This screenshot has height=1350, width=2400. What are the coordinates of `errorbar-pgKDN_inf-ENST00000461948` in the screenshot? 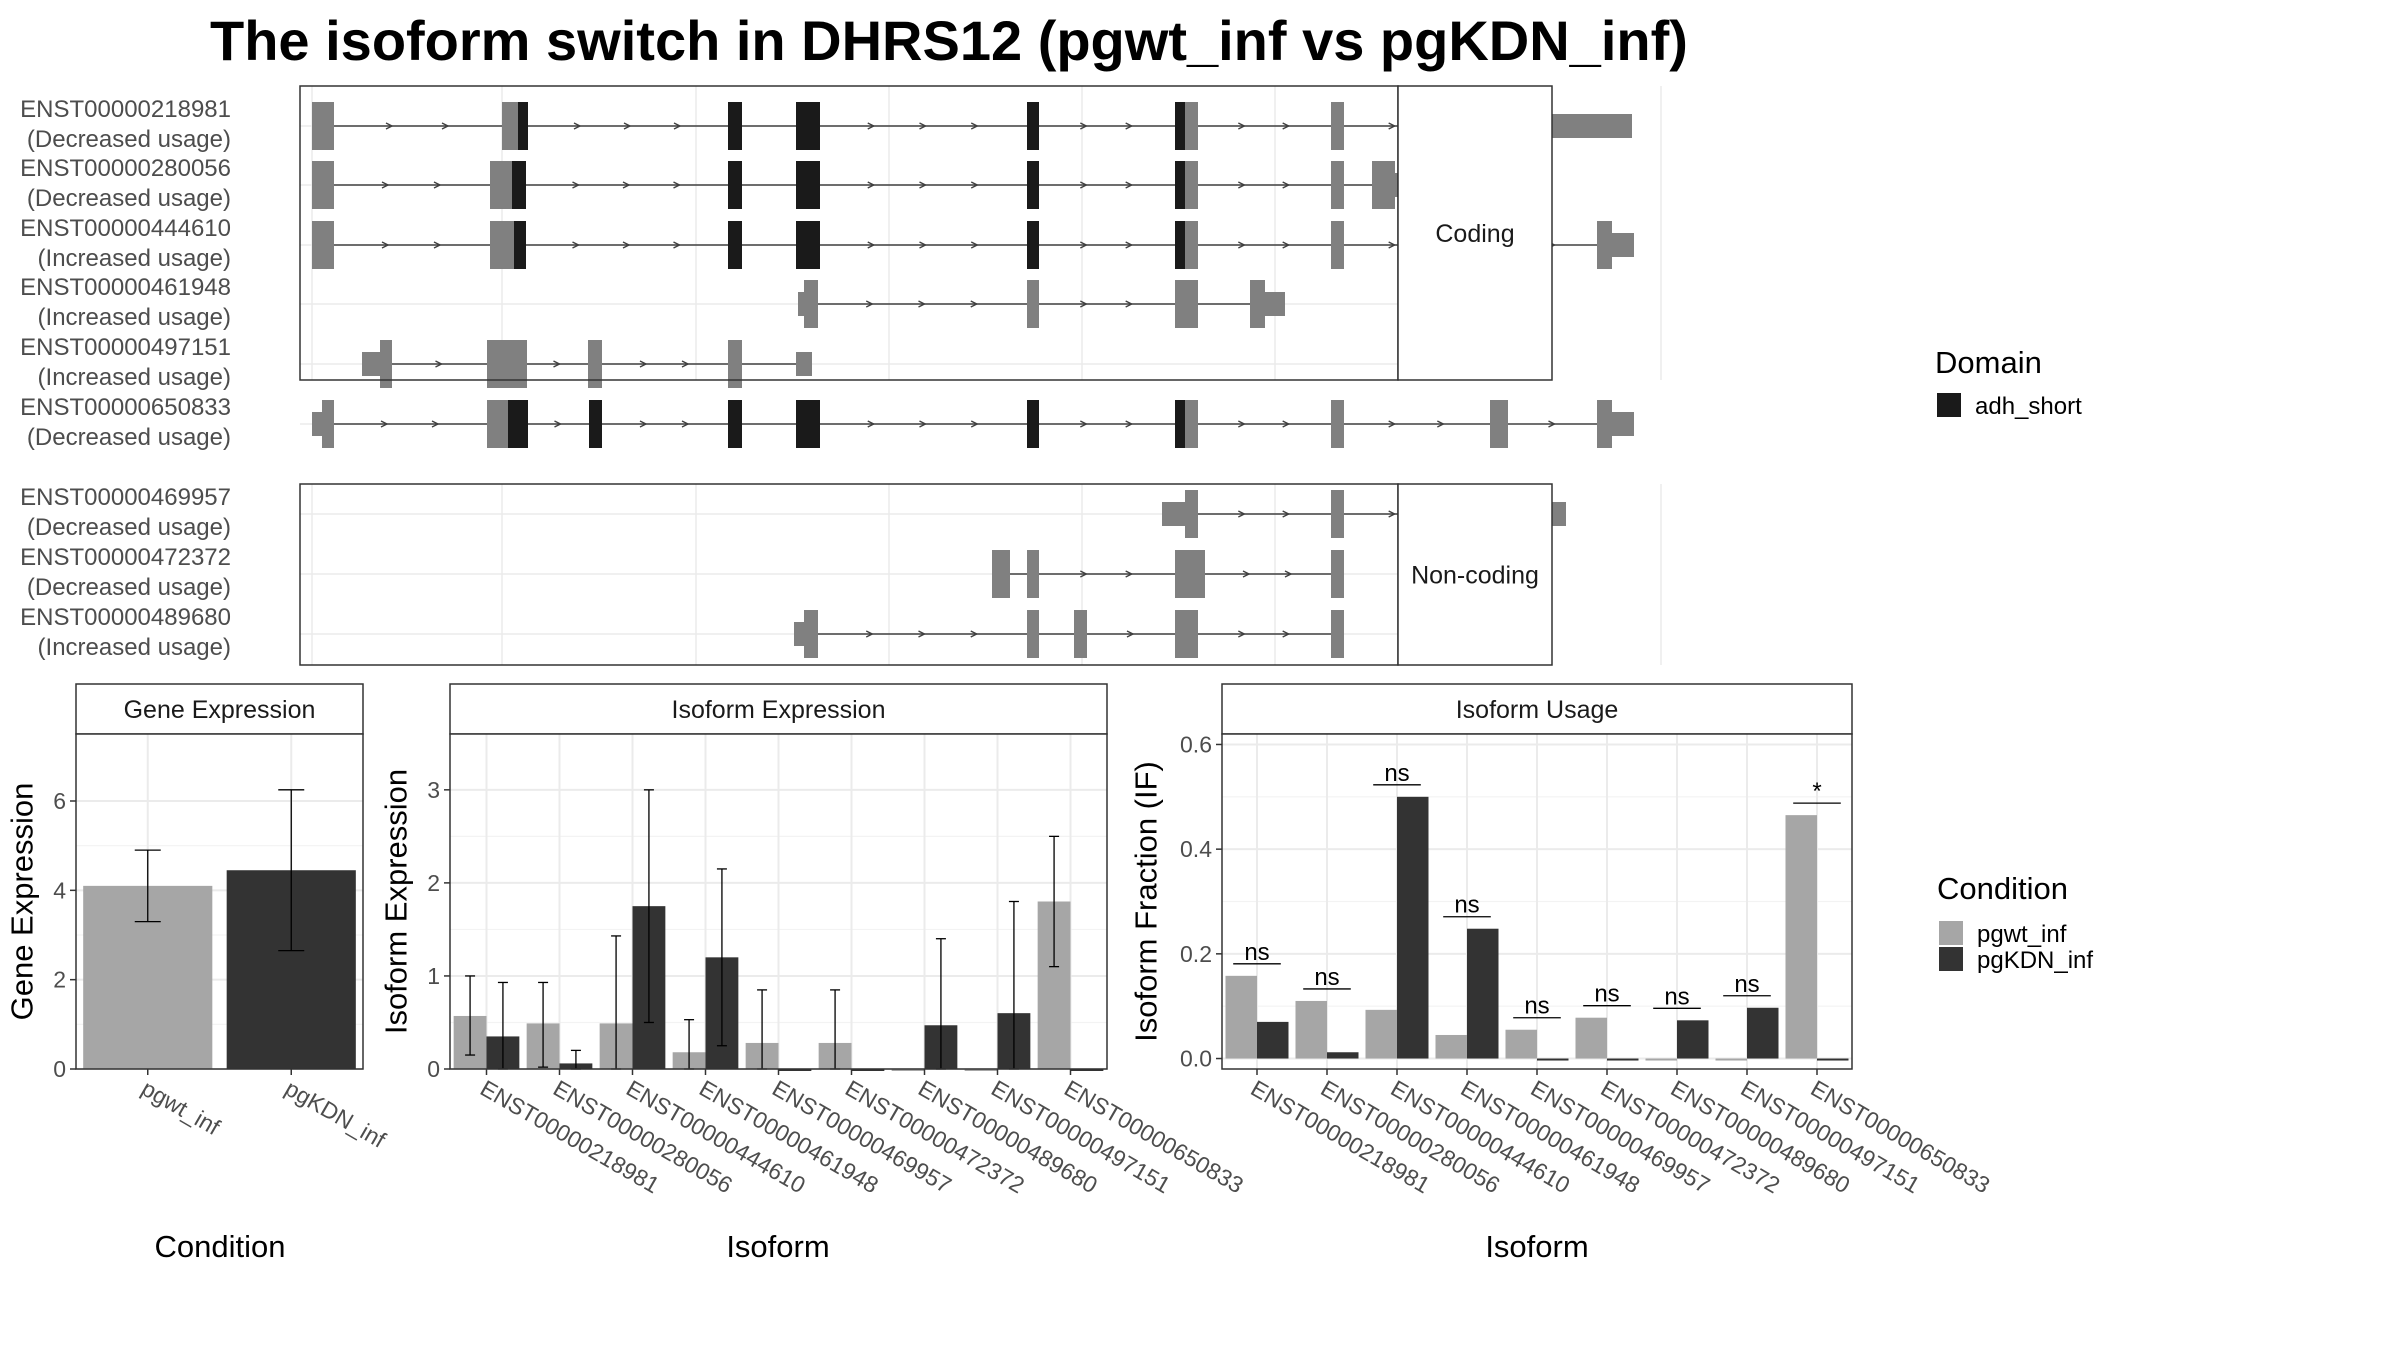 It's located at (721, 957).